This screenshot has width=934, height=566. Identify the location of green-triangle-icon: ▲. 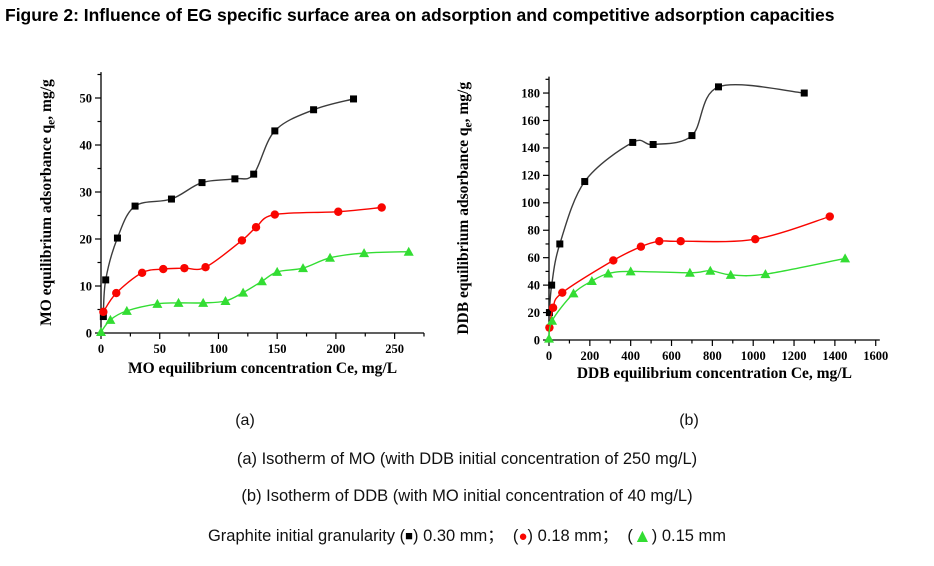
(642, 536).